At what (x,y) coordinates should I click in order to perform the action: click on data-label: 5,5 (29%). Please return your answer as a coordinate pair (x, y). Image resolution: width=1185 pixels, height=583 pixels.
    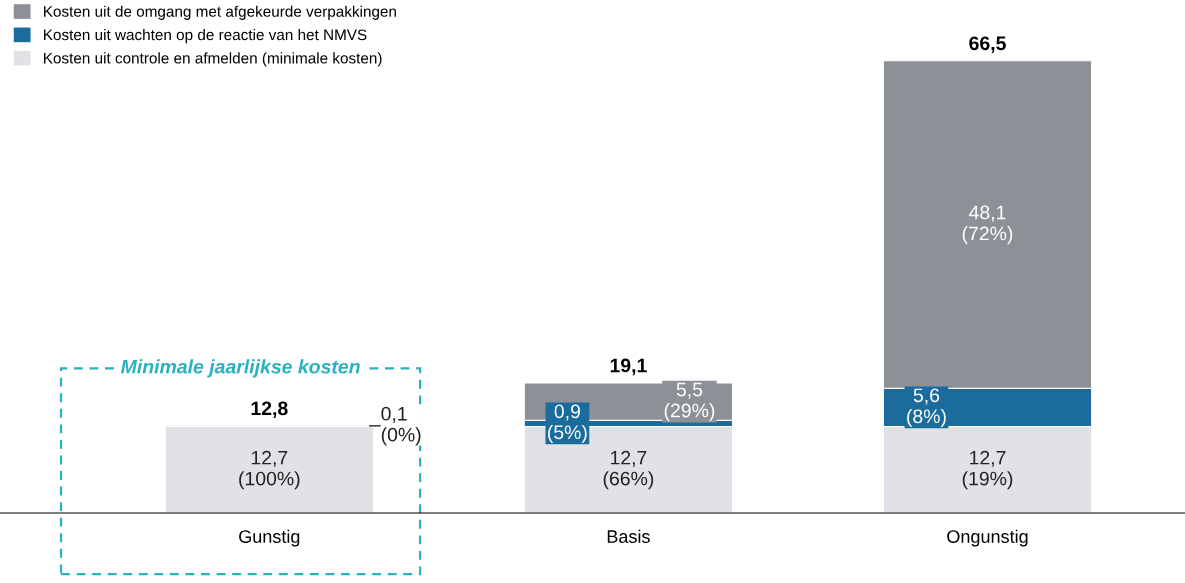
    Looking at the image, I should click on (689, 402).